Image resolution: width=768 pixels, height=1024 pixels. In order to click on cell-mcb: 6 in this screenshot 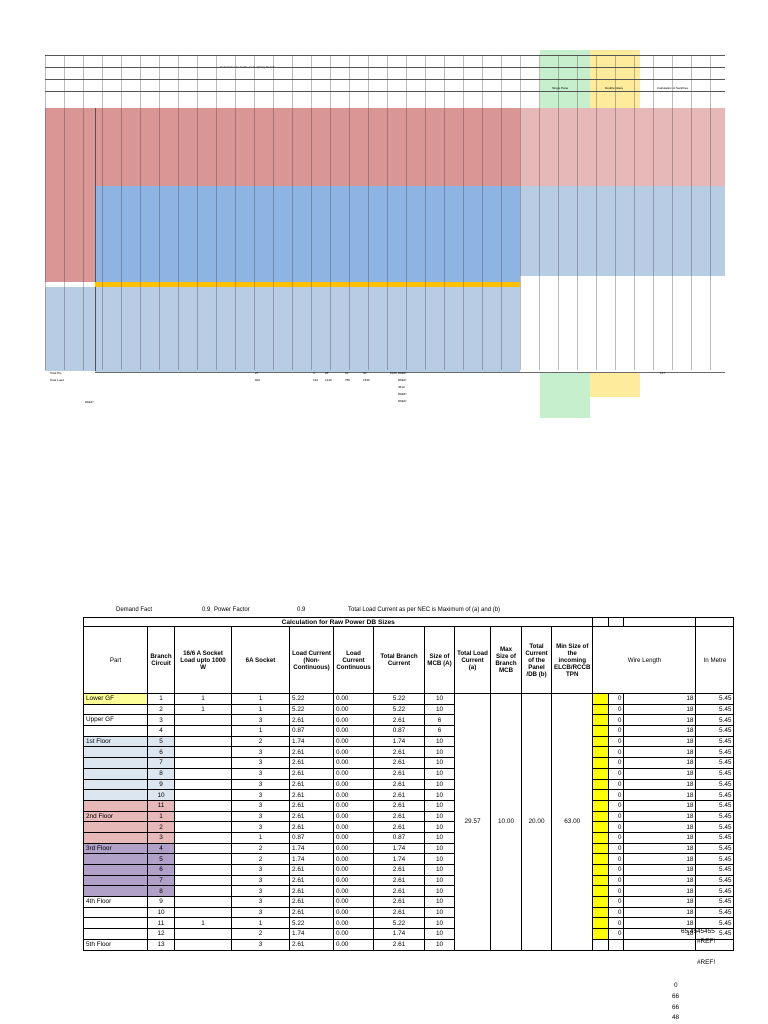, I will do `click(439, 720)`.